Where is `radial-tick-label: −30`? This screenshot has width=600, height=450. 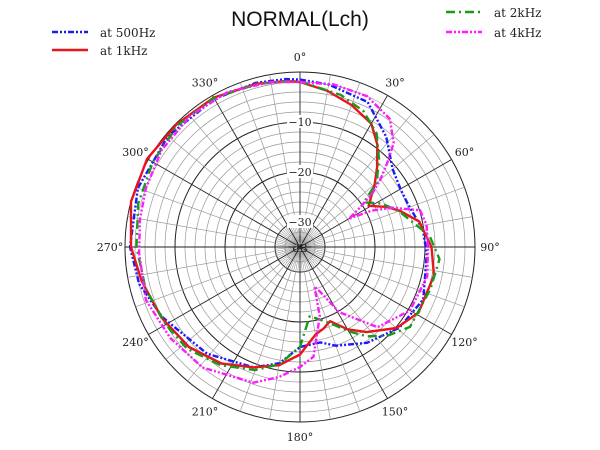
radial-tick-label: −30 is located at coordinates (299, 222).